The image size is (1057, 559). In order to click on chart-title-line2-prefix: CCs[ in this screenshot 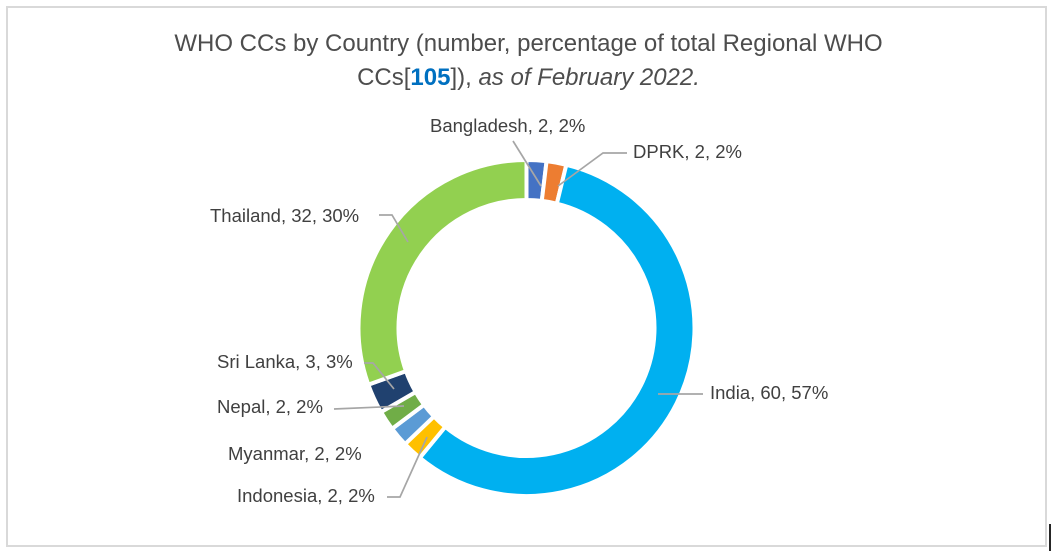, I will do `click(384, 77)`.